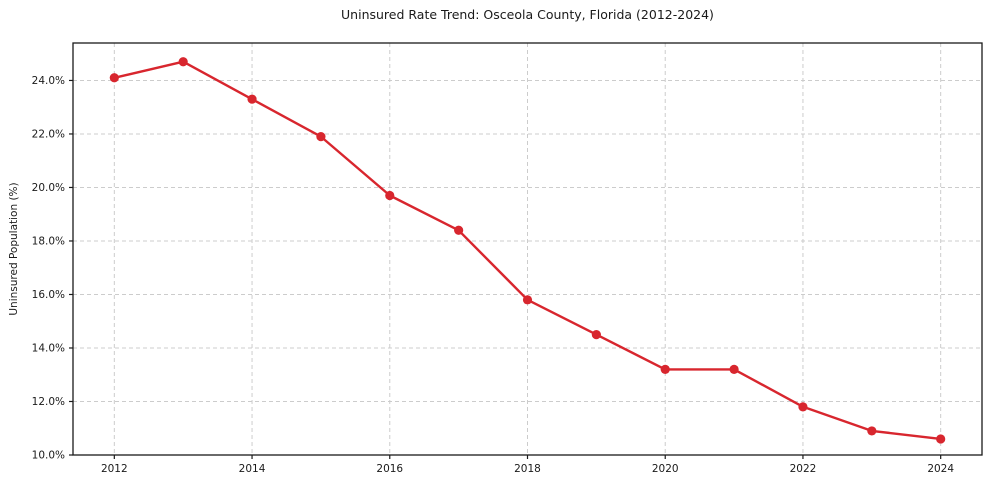 The image size is (989, 490). Describe the element at coordinates (389, 469) in the screenshot. I see `x-tick-label: 2016` at that location.